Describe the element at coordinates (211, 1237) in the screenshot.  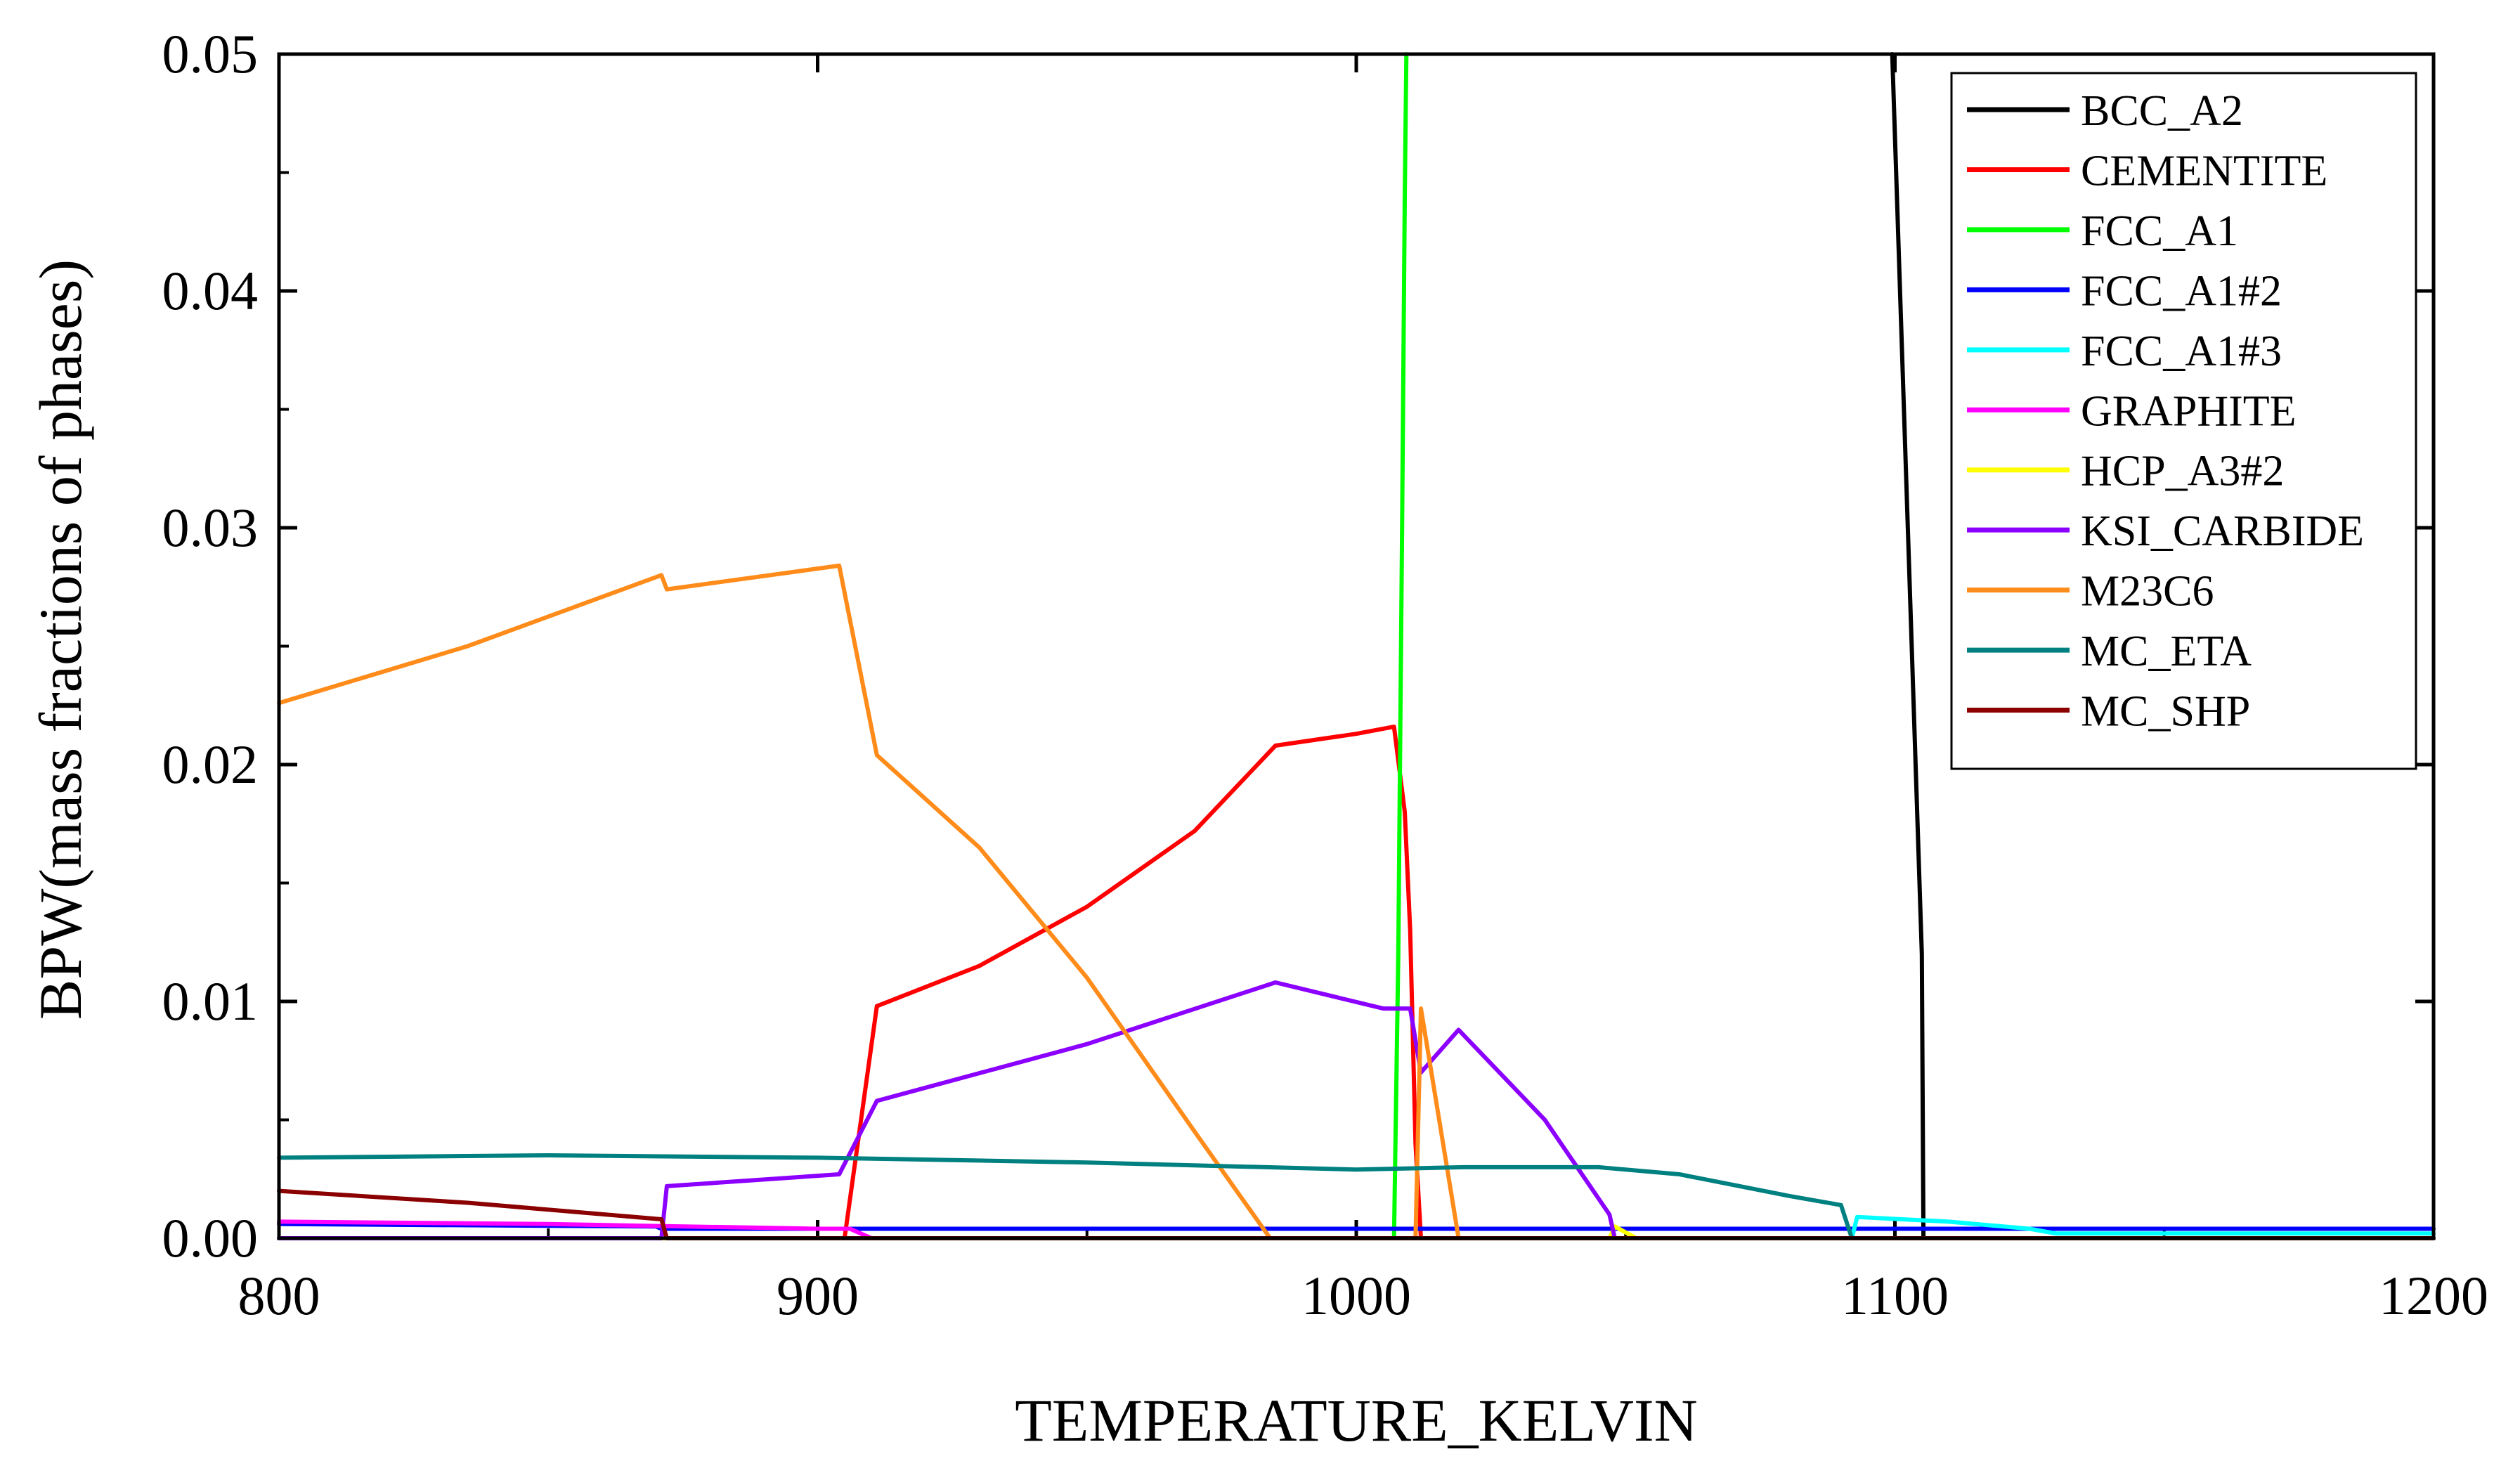
I see `y-tick-label: 0.00` at that location.